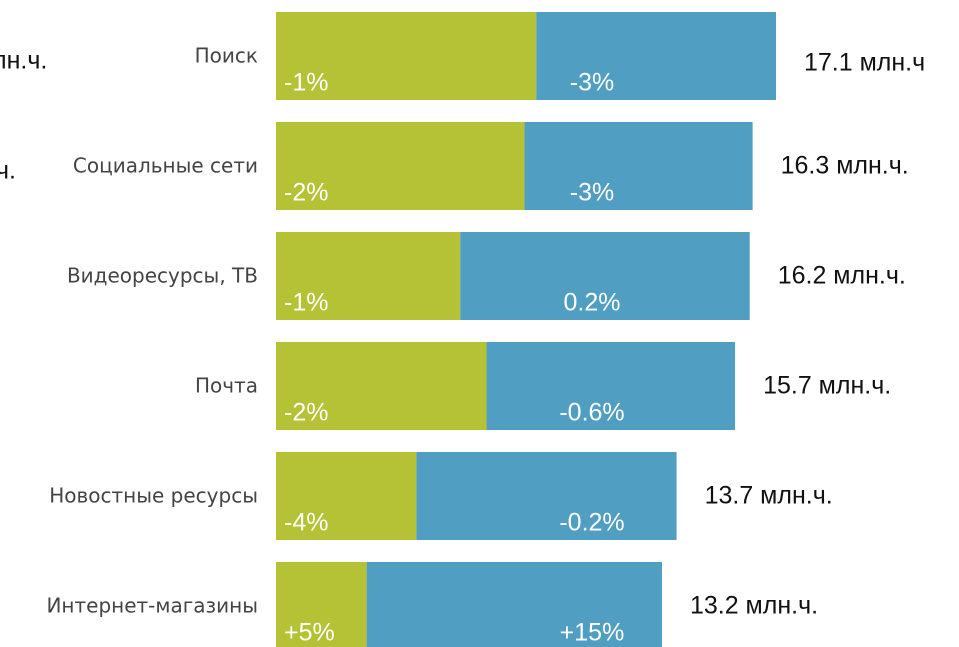 This screenshot has height=647, width=959. Describe the element at coordinates (592, 303) in the screenshot. I see `change-label: 0.2%` at that location.